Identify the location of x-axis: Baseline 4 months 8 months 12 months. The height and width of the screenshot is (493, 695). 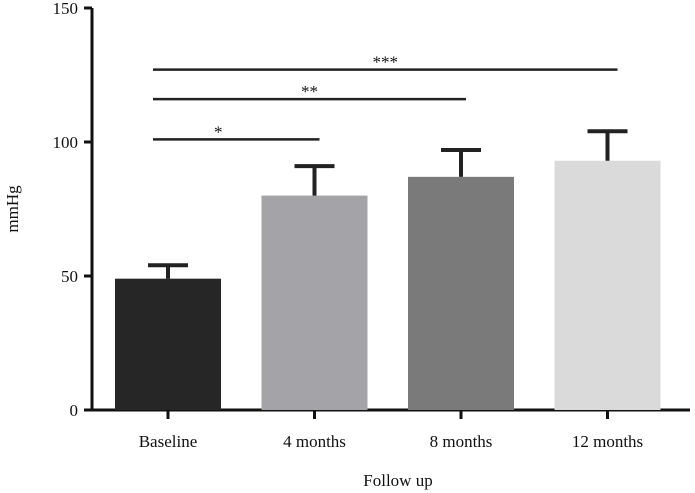
(391, 429).